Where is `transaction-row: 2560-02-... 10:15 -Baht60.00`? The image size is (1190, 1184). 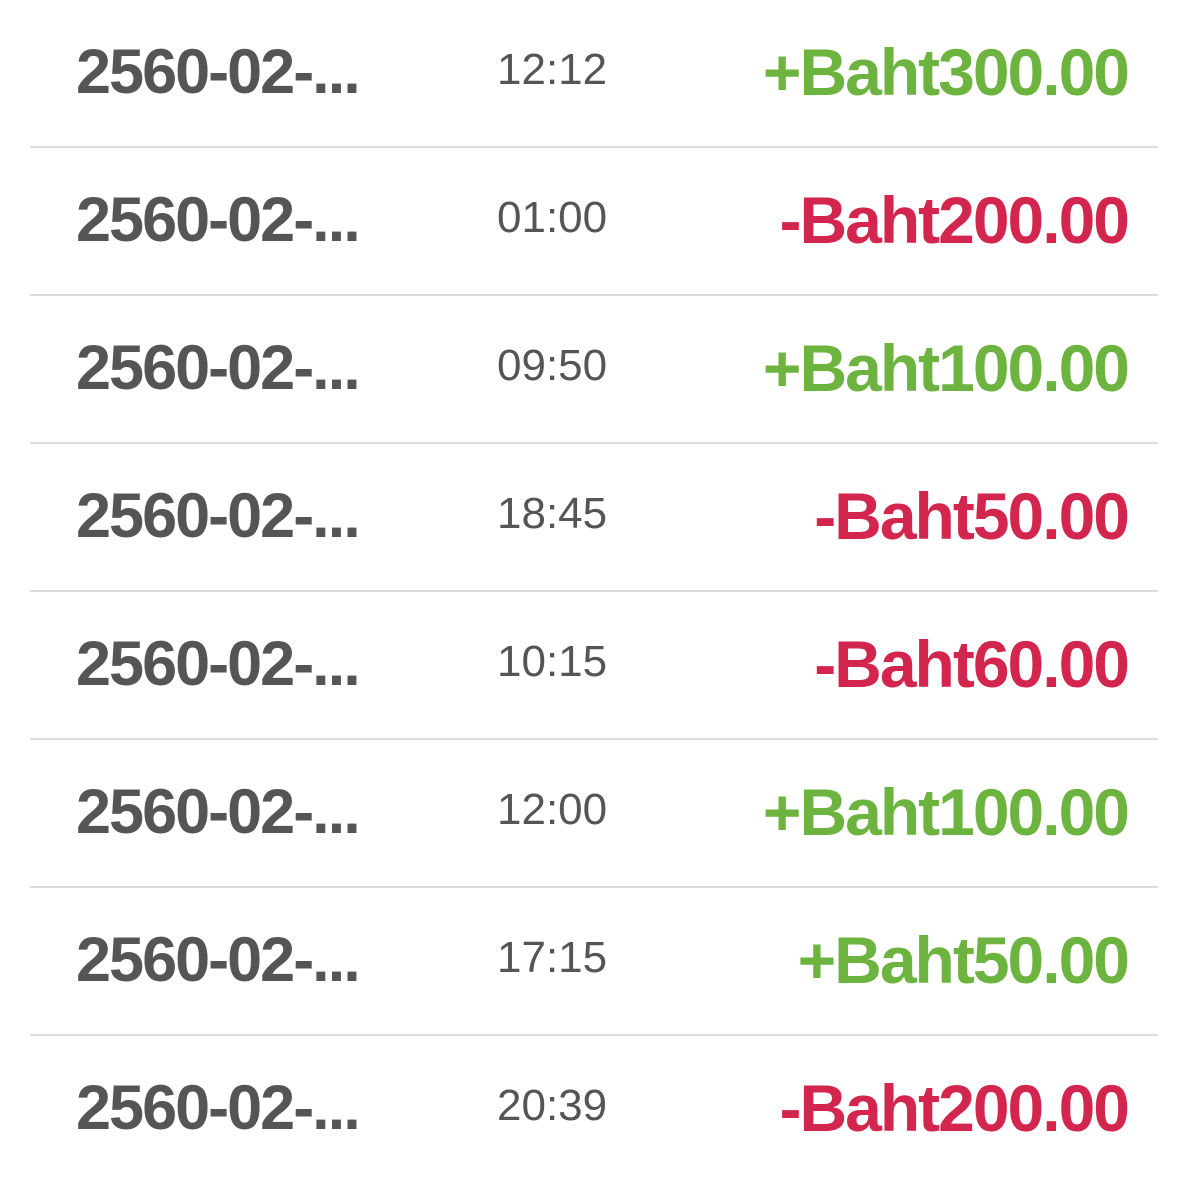
transaction-row: 2560-02-... 10:15 -Baht60.00 is located at coordinates (595, 666).